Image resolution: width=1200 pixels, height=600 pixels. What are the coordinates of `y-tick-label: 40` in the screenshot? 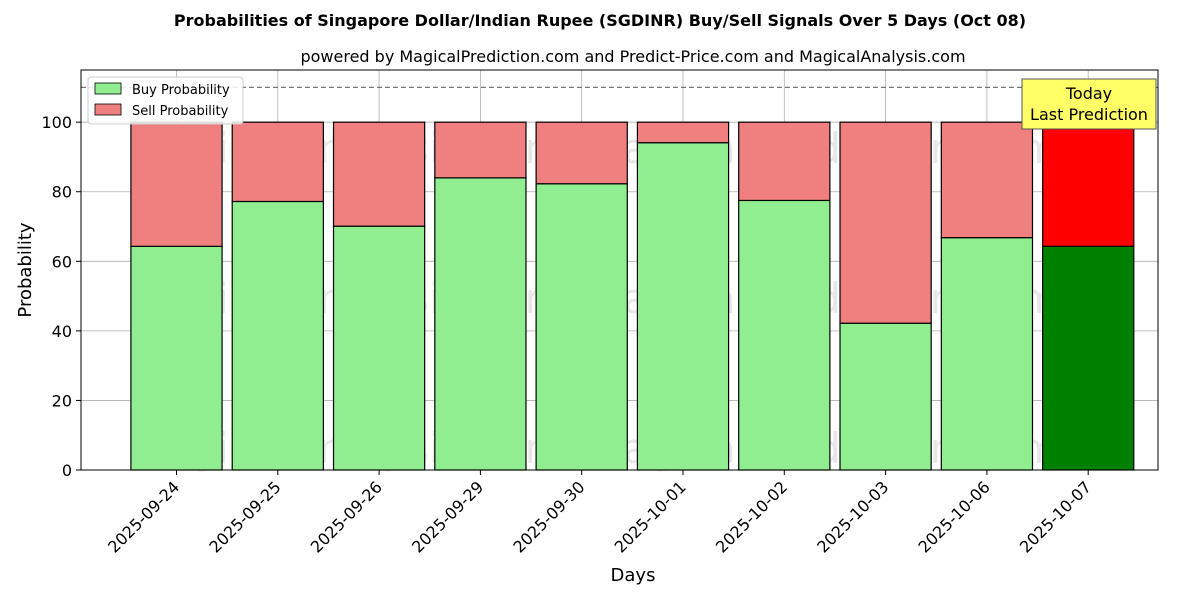 It's located at (62, 331).